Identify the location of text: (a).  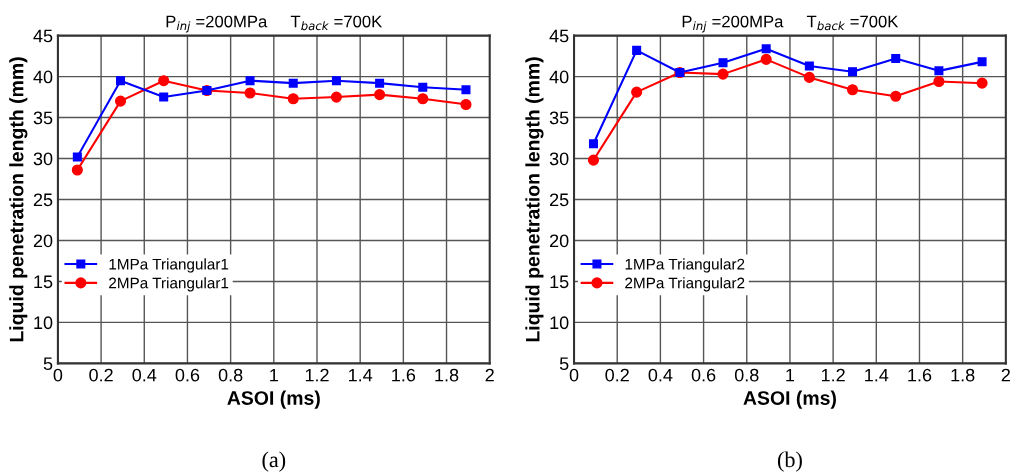
(274, 461).